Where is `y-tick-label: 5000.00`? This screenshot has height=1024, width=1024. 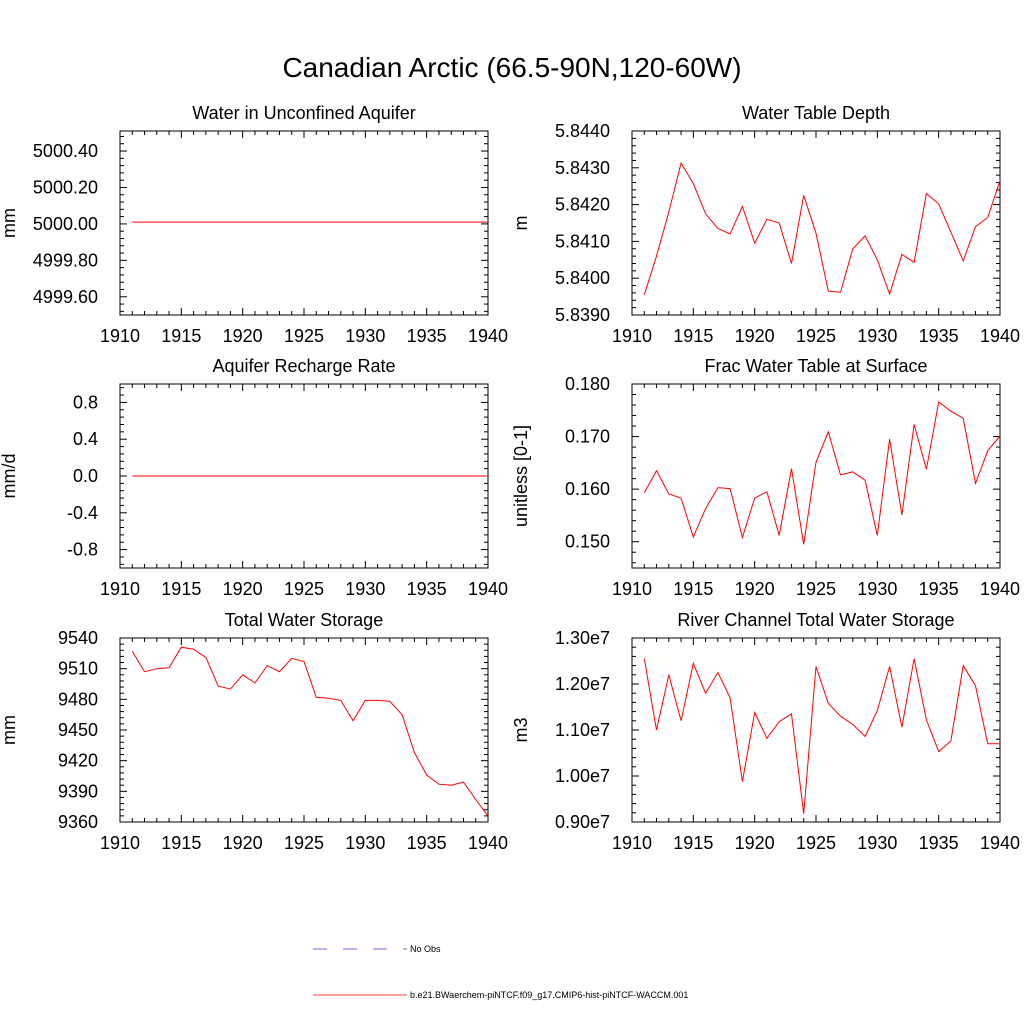 y-tick-label: 5000.00 is located at coordinates (65, 224).